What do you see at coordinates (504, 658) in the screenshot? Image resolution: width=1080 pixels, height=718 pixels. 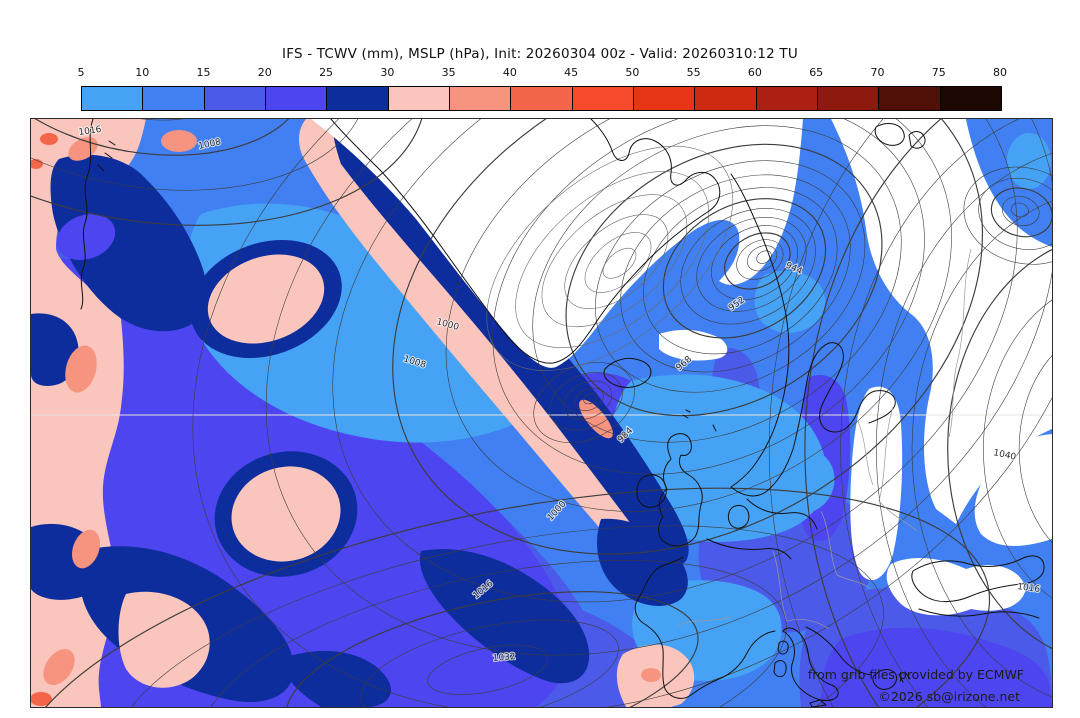 I see `pressure-label-1032: 1032` at bounding box center [504, 658].